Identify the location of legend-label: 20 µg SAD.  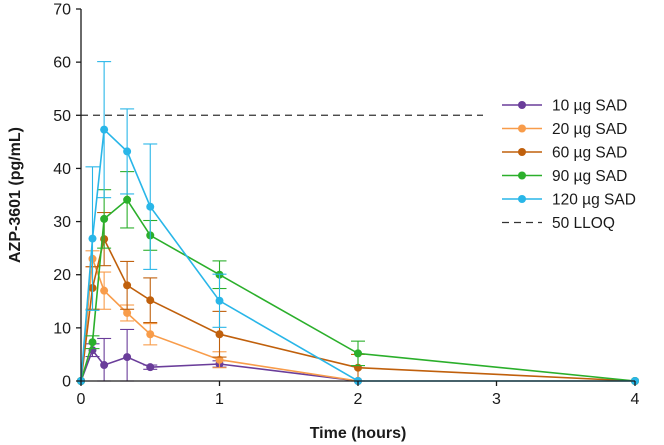
(589, 129).